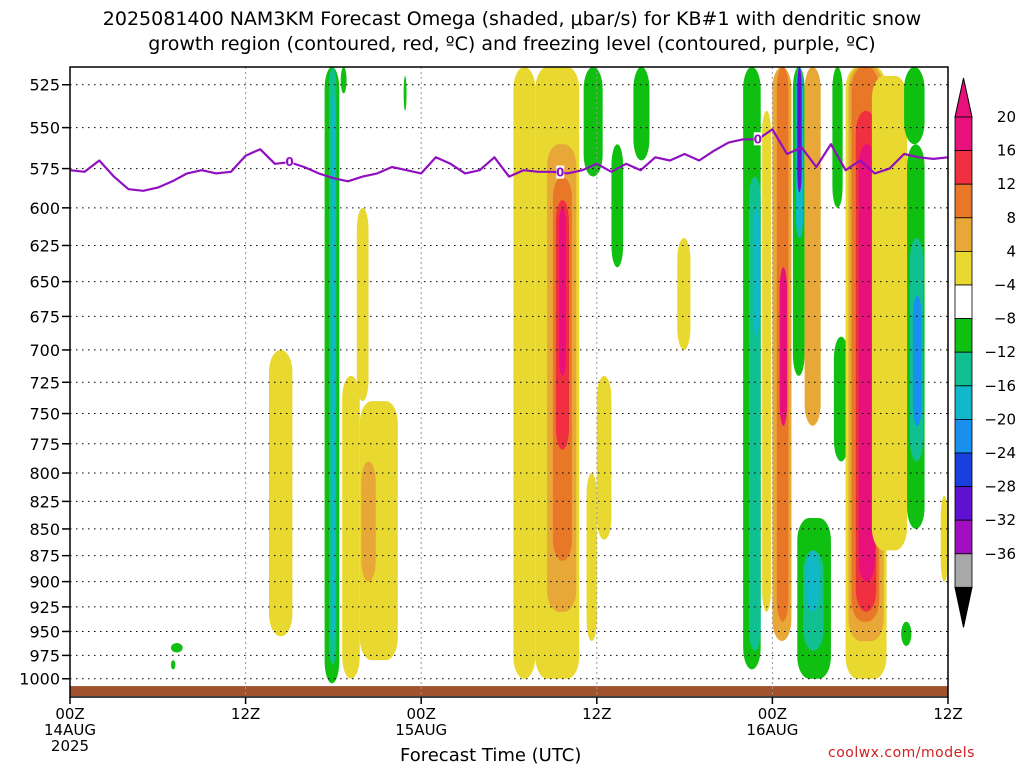  What do you see at coordinates (772, 730) in the screenshot?
I see `xtick-date-4: 16AUG` at bounding box center [772, 730].